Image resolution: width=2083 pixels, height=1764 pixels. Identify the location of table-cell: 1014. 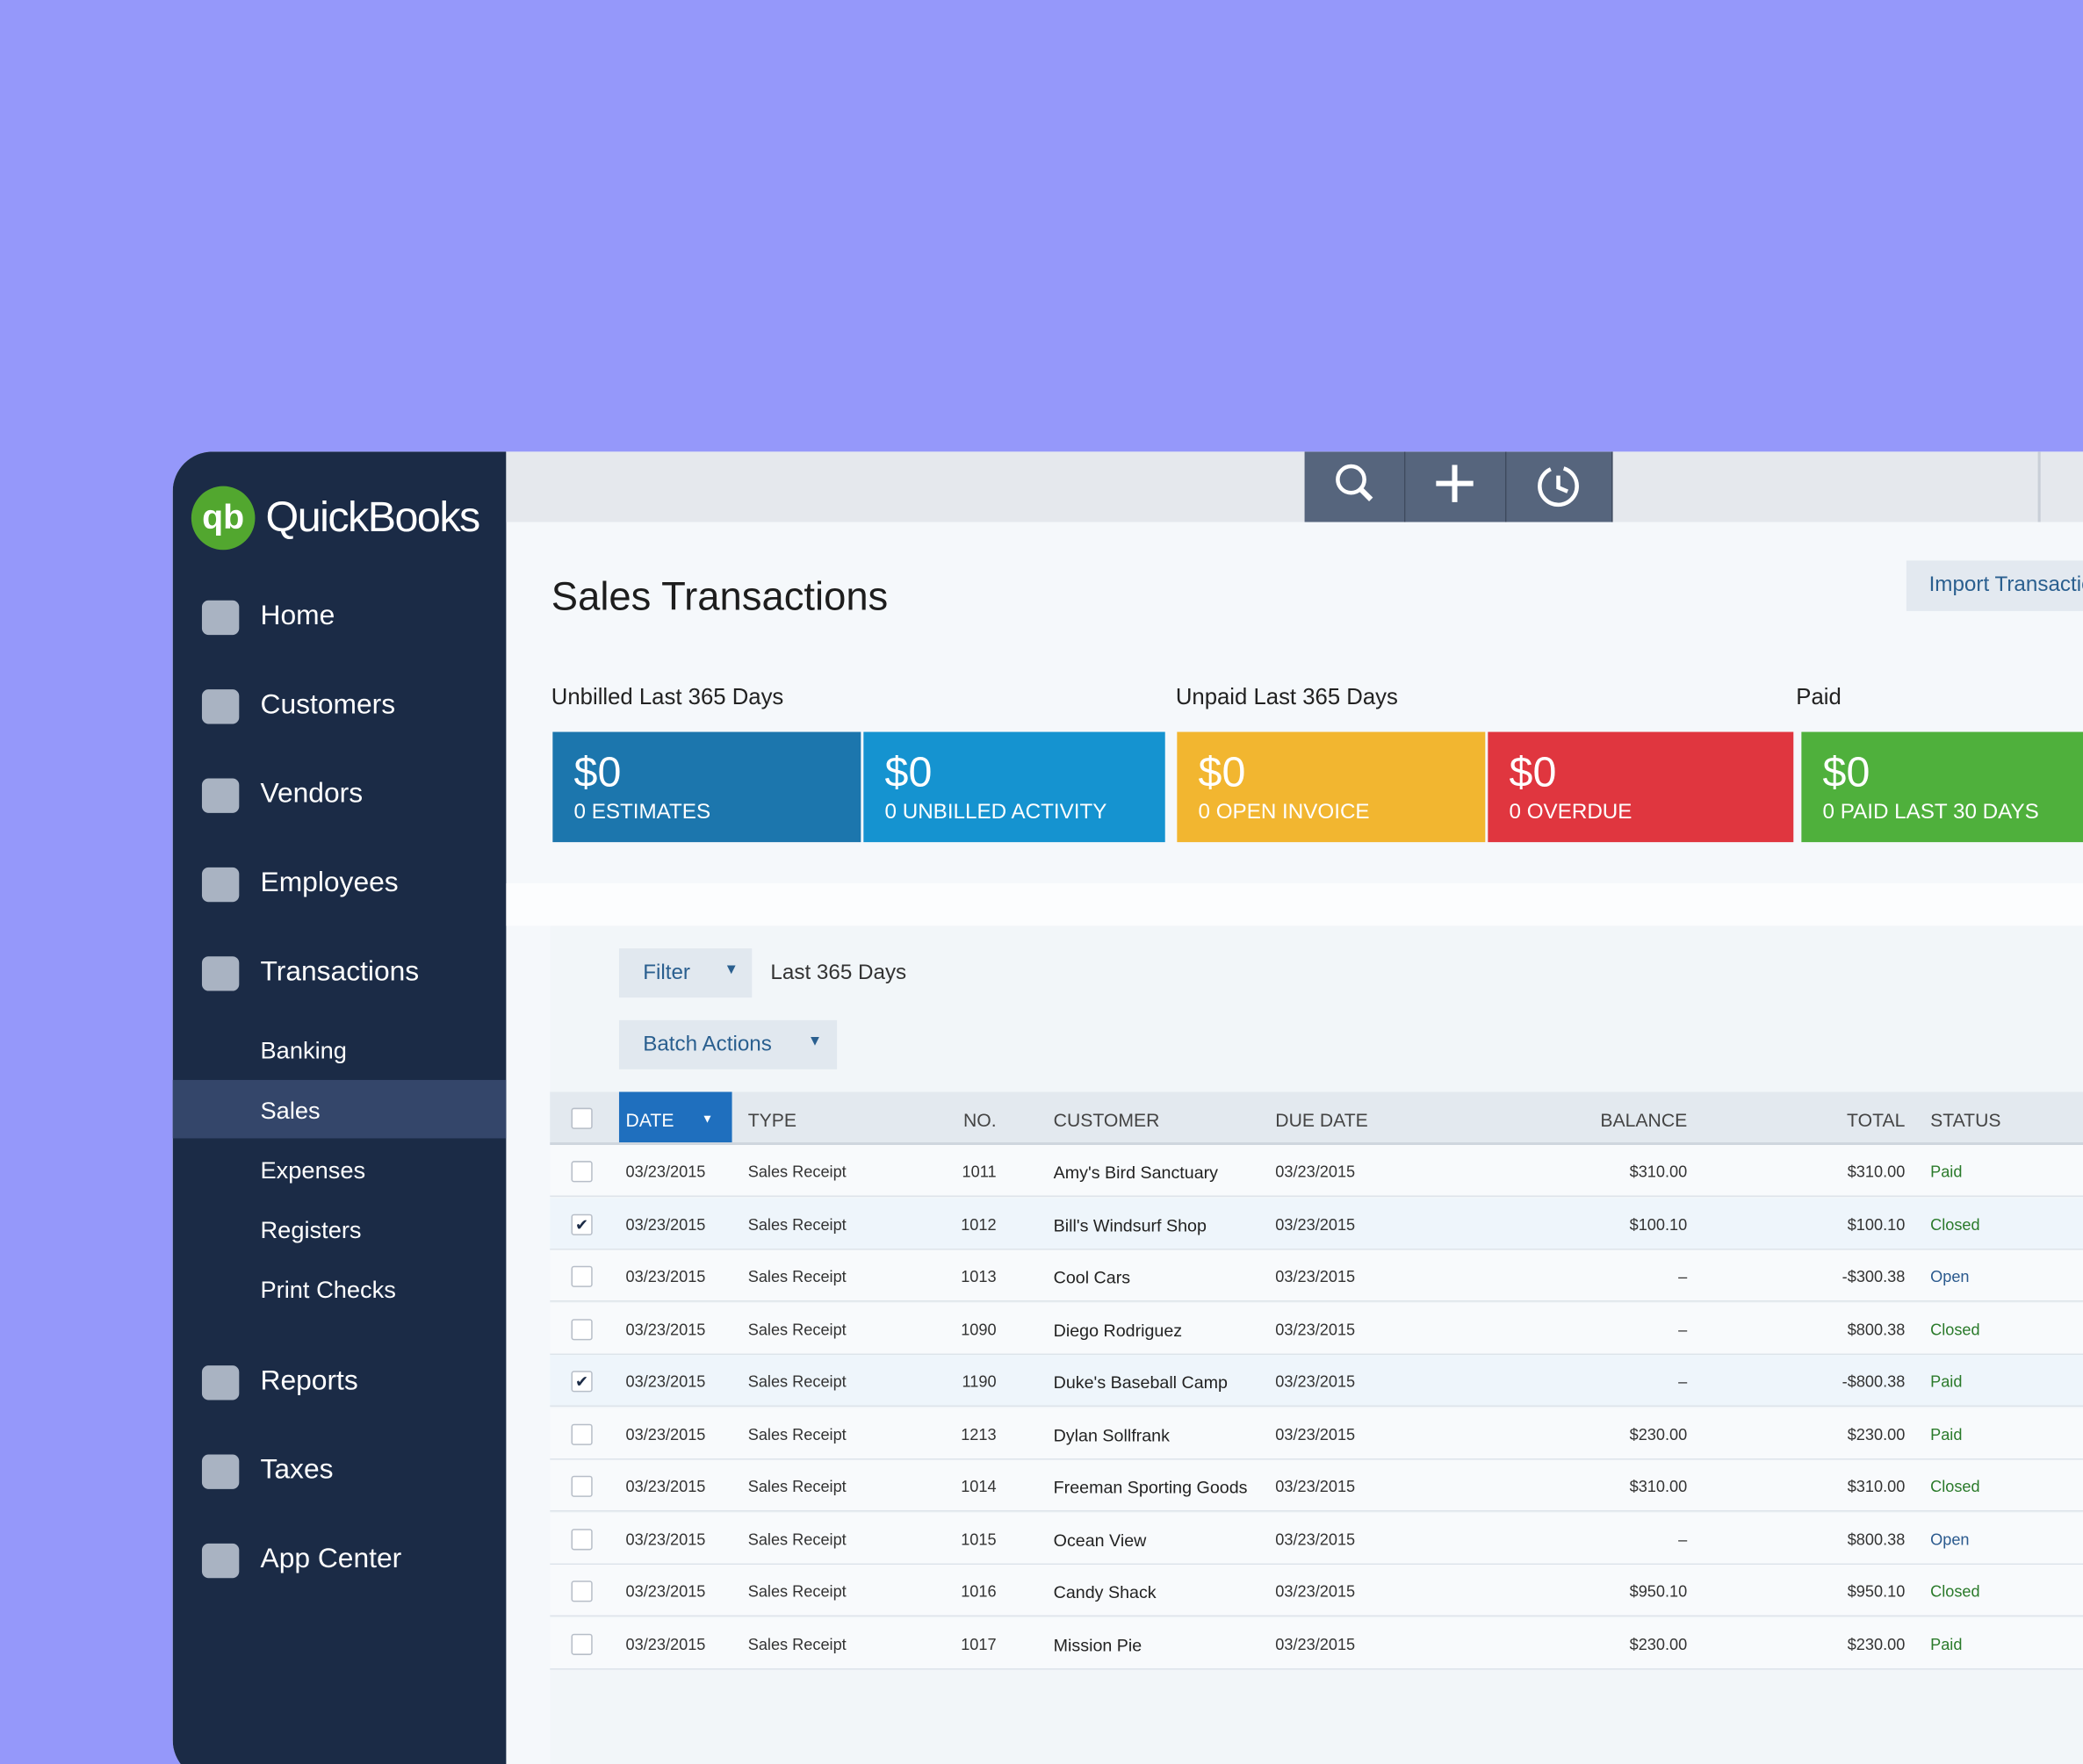
(979, 1486).